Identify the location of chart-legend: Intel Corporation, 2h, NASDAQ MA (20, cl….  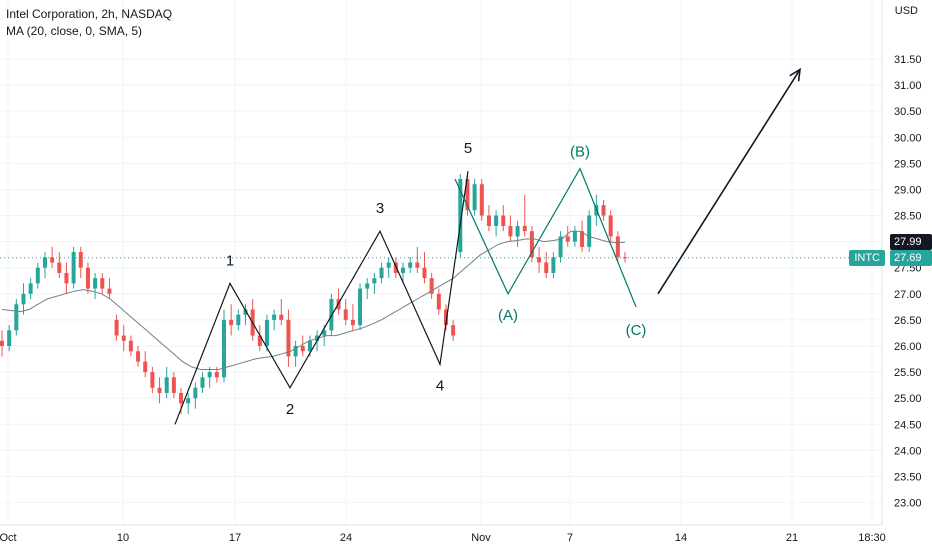
(89, 23).